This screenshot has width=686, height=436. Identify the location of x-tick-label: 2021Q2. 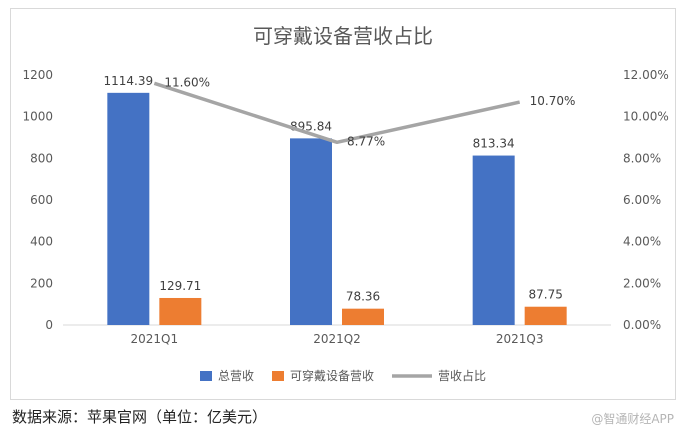
(337, 339).